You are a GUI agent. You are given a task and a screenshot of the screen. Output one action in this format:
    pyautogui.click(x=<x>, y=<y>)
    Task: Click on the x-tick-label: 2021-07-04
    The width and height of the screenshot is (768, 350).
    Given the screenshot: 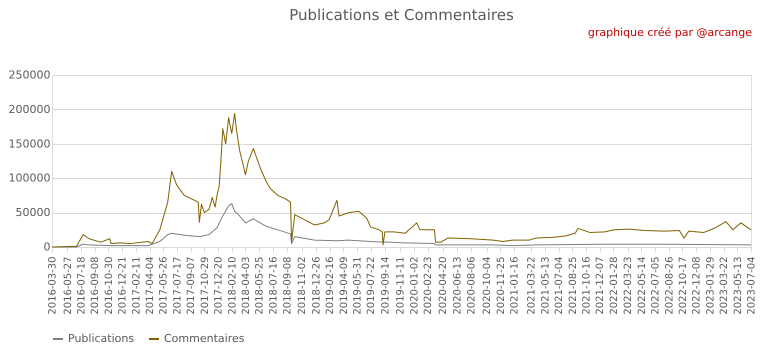 What is the action you would take?
    pyautogui.click(x=560, y=285)
    